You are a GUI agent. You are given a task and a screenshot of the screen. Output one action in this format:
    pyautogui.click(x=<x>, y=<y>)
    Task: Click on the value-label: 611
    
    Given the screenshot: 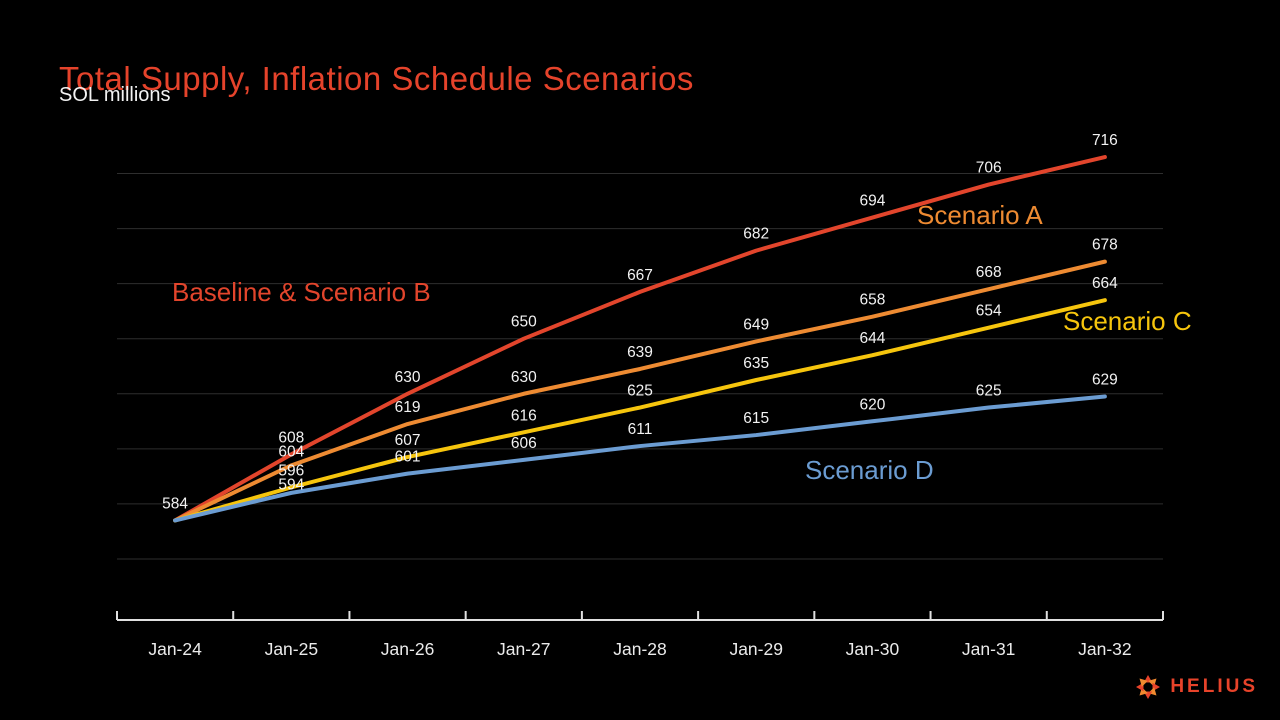 What is the action you would take?
    pyautogui.click(x=640, y=429)
    